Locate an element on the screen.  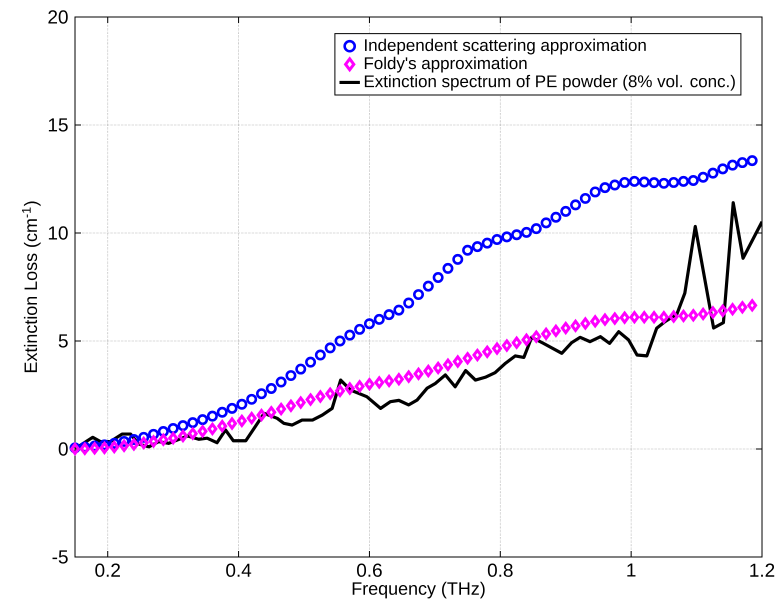
legend-label: Extinction spectrum of PE powder (8% vol. conc.) is located at coordinates (549, 82).